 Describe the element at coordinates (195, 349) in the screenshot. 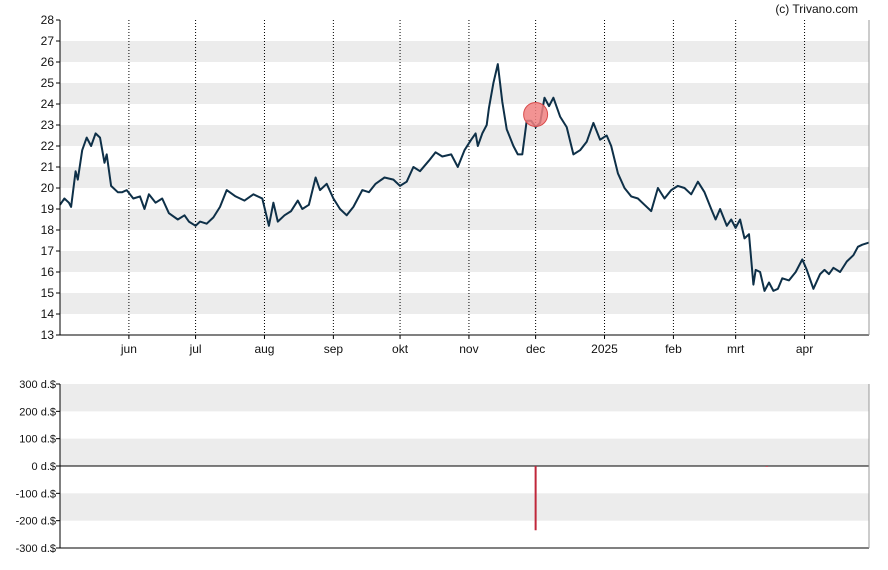

I see `x-tick-label: jul` at that location.